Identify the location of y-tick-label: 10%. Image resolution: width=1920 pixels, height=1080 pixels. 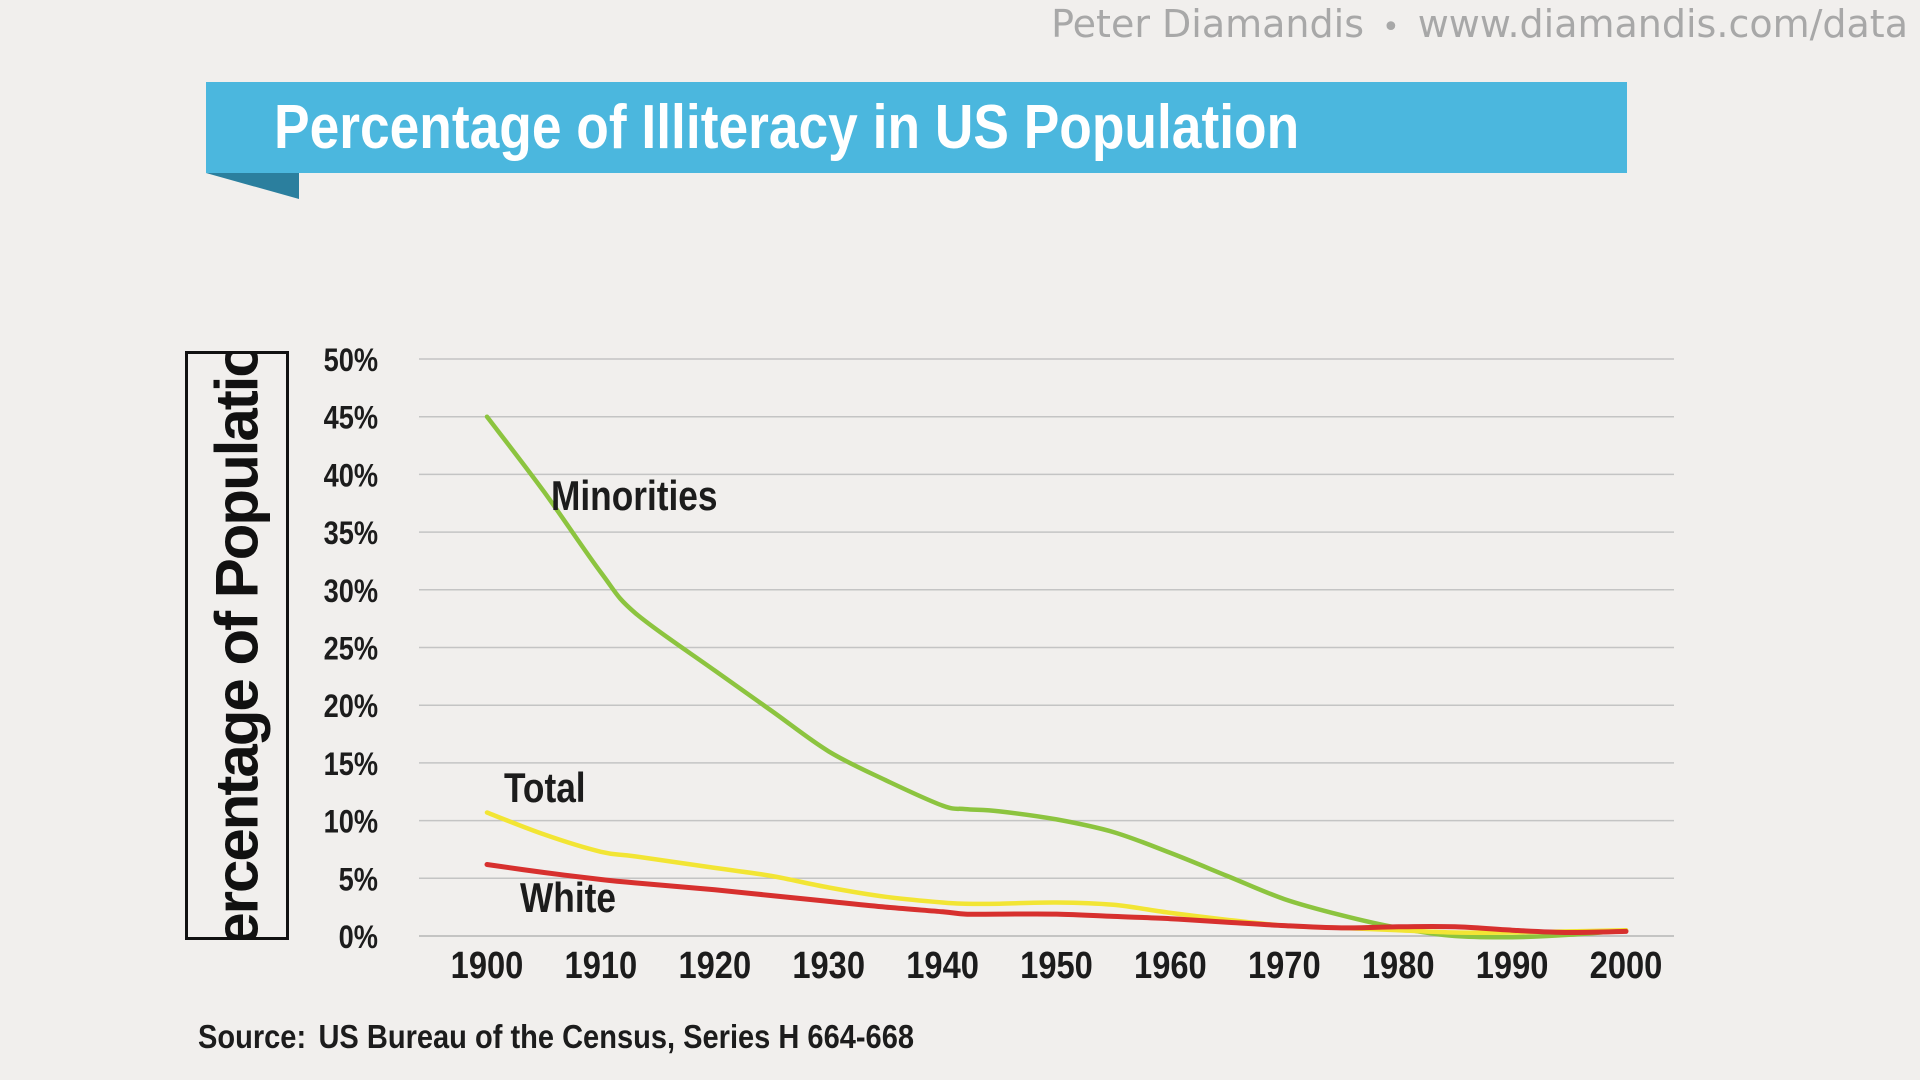
(351, 823).